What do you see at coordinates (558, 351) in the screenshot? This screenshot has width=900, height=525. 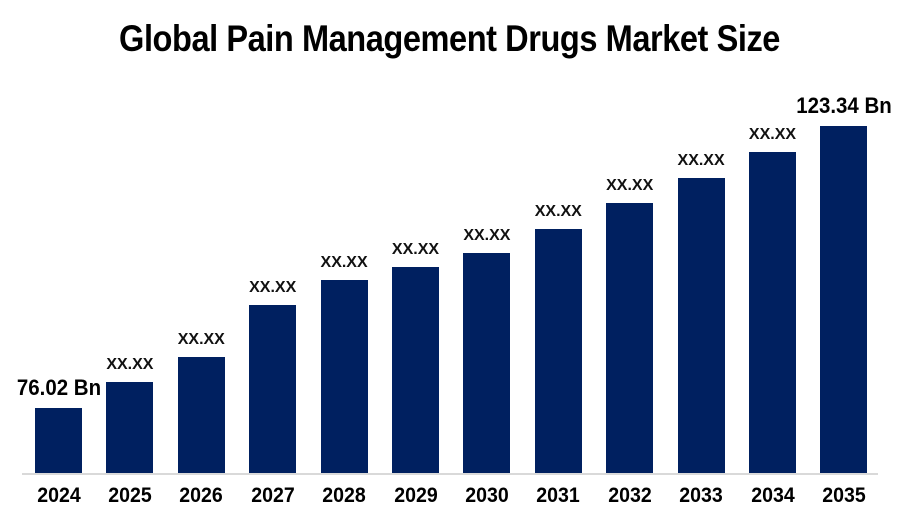 I see `bar-2031` at bounding box center [558, 351].